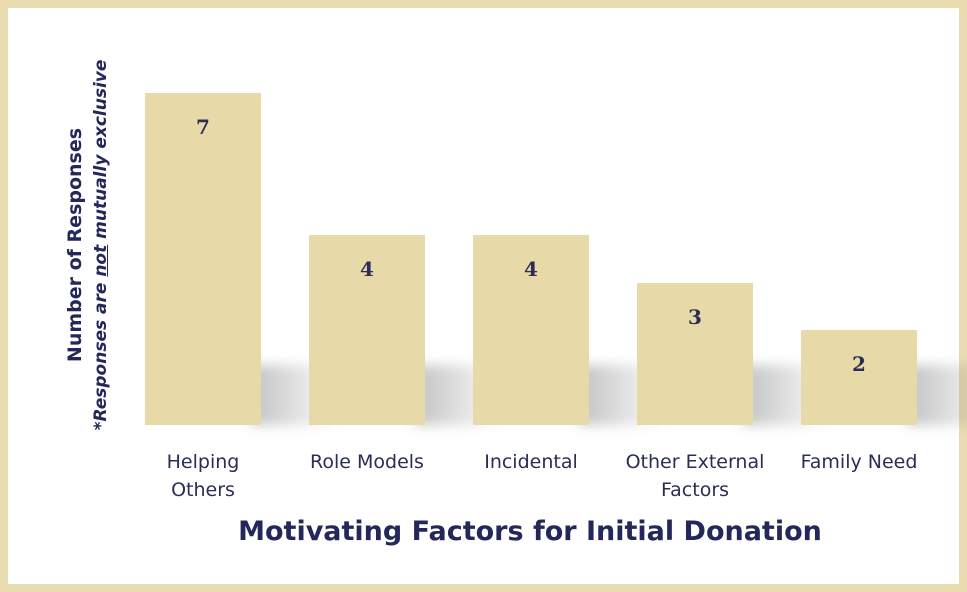 The width and height of the screenshot is (967, 592). I want to click on y-axis-note: *Responses are not mutually exclusive, so click(101, 245).